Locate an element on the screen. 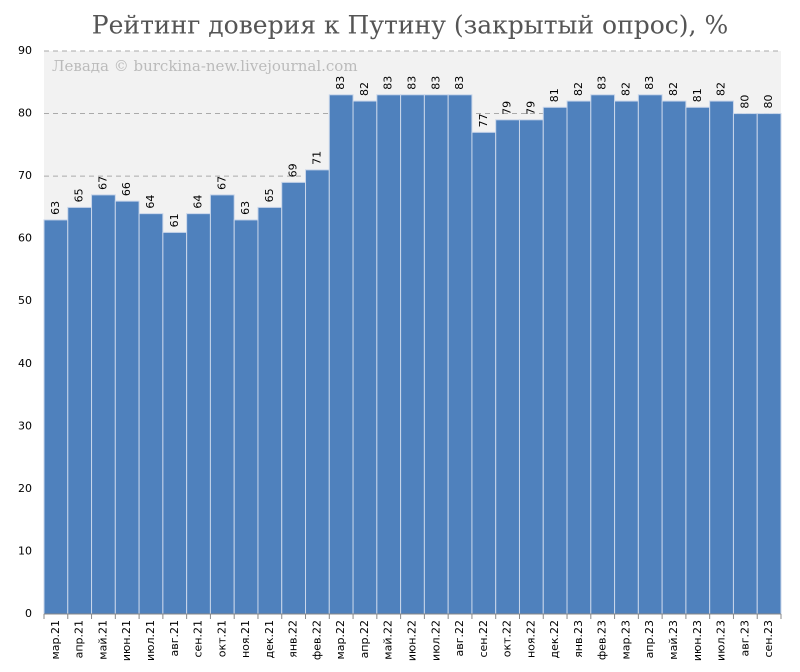 The width and height of the screenshot is (800, 672). data-label: 66 is located at coordinates (126, 189).